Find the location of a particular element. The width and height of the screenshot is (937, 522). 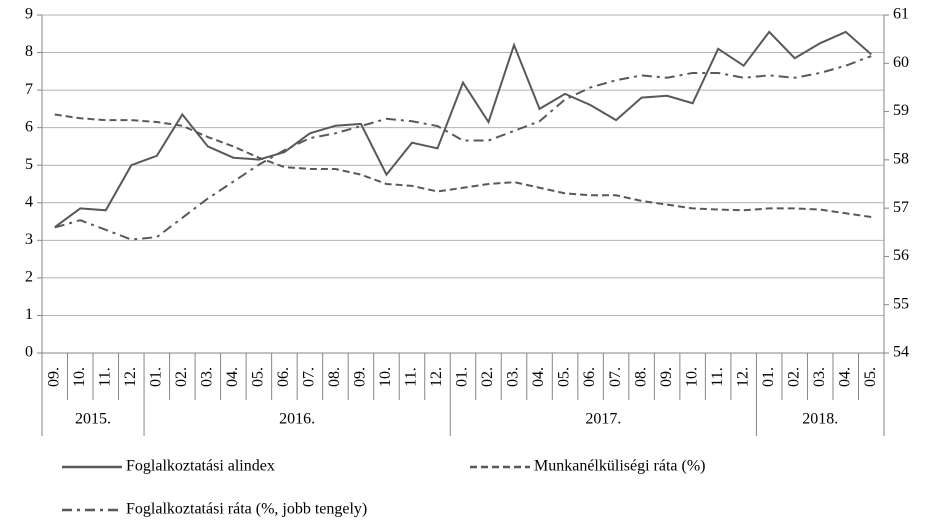

year-label: 2016. is located at coordinates (297, 419).